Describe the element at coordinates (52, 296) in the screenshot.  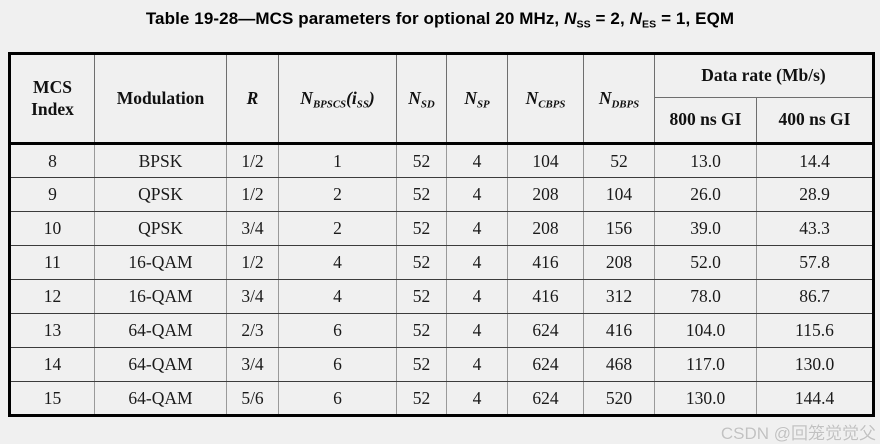
I see `cell-mcs-index: 12` at that location.